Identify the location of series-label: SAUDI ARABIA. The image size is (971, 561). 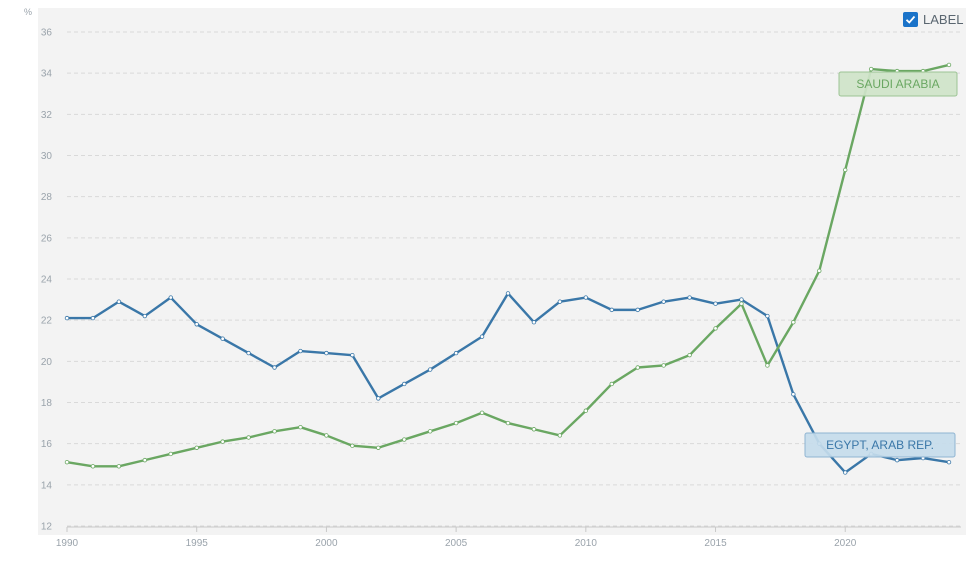
(898, 84).